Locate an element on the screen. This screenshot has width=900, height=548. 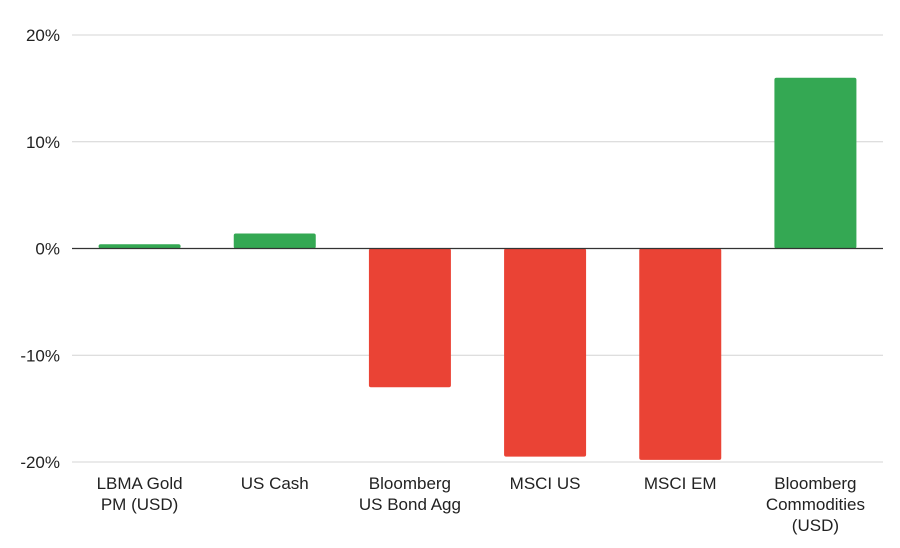
x-tick-label: MSCI US is located at coordinates (545, 483).